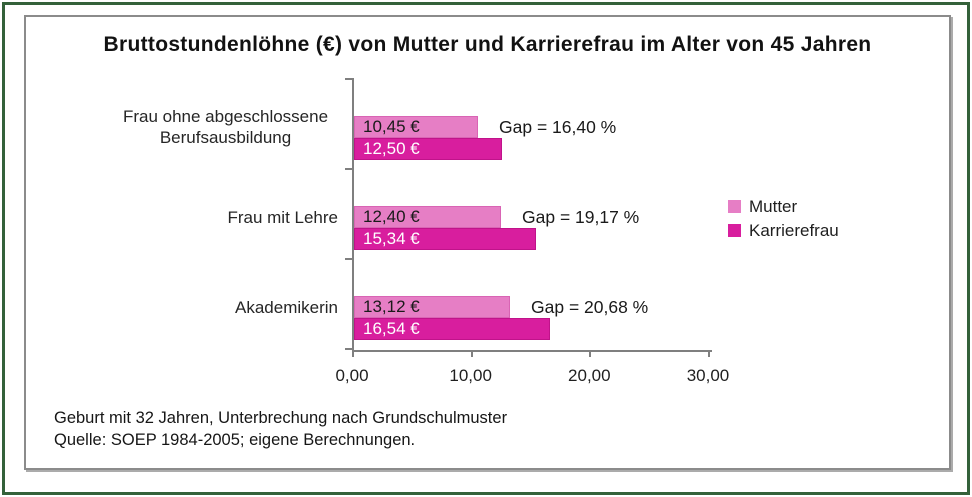  Describe the element at coordinates (286, 307) in the screenshot. I see `category-label-text: Akademikerin` at that location.